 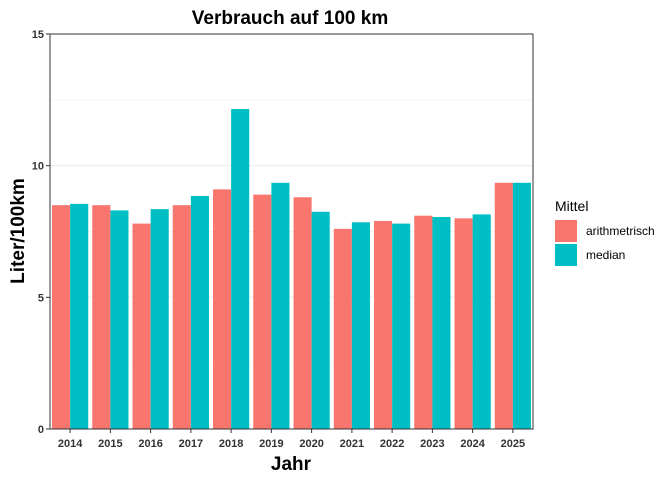 I want to click on bar-arithmetrisch-2015, so click(x=101, y=317).